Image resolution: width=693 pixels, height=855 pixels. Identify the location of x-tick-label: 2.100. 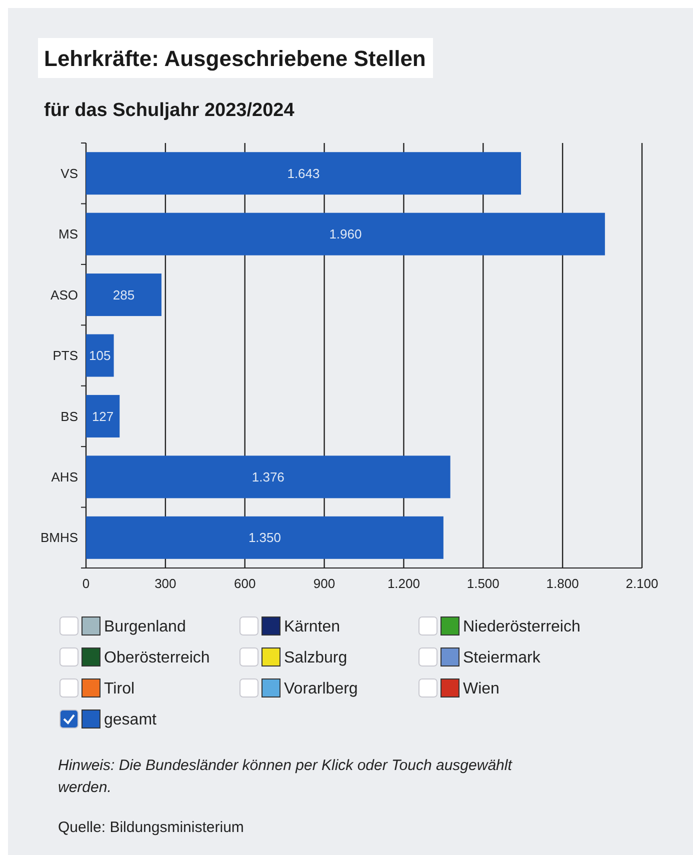
(642, 583).